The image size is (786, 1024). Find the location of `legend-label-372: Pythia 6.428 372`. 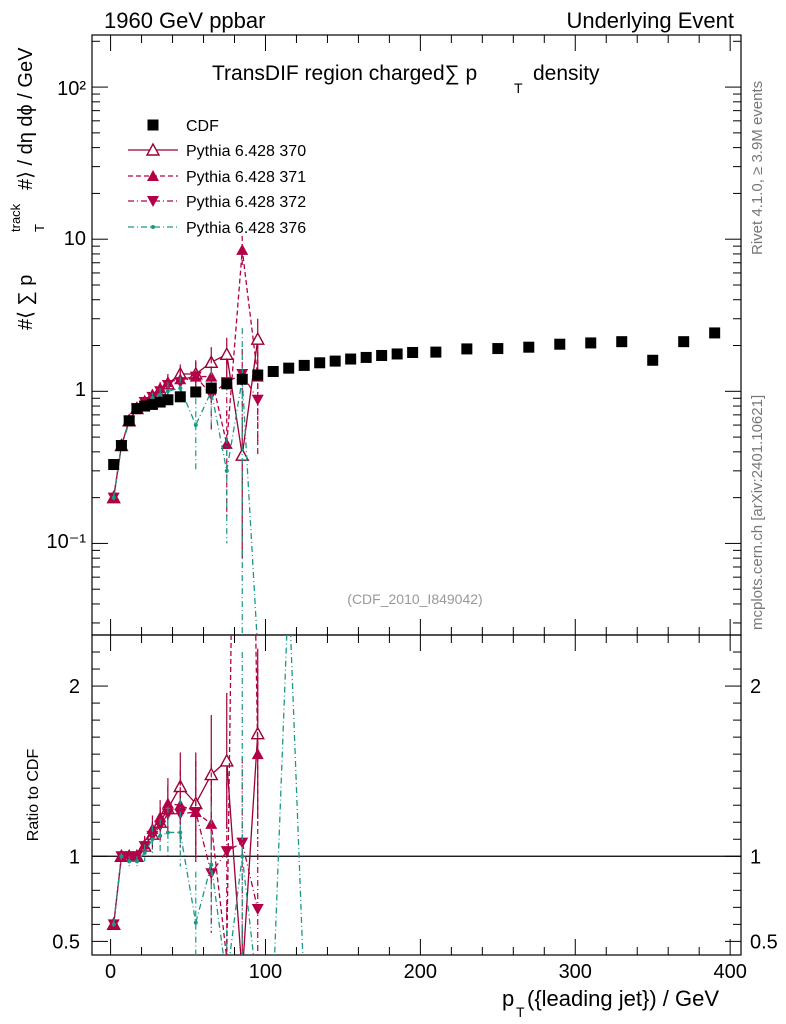

legend-label-372: Pythia 6.428 372 is located at coordinates (246, 202).